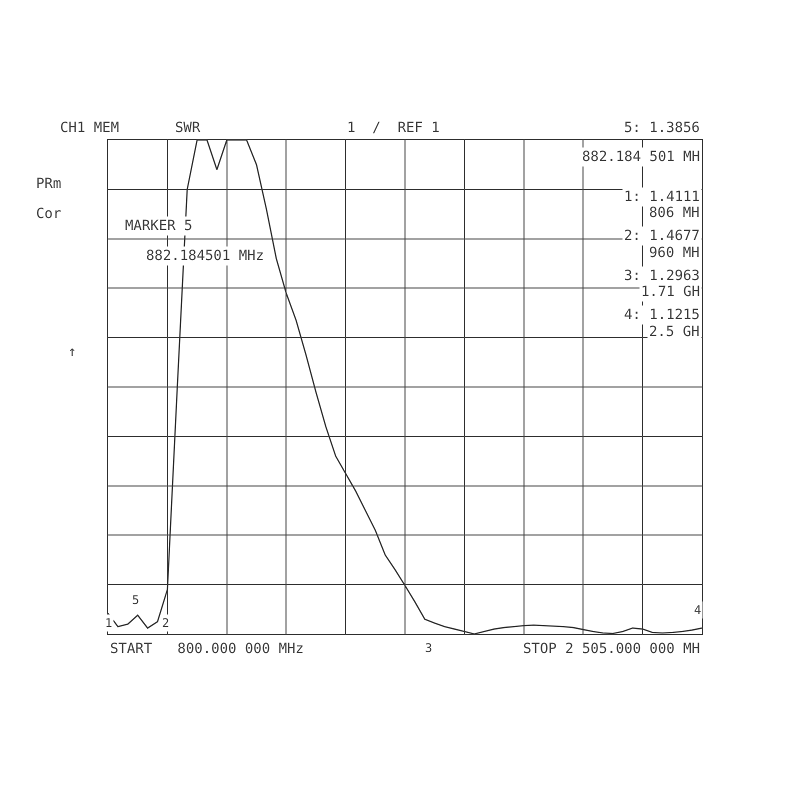 The image size is (800, 800). I want to click on annotation: 5, so click(136, 600).